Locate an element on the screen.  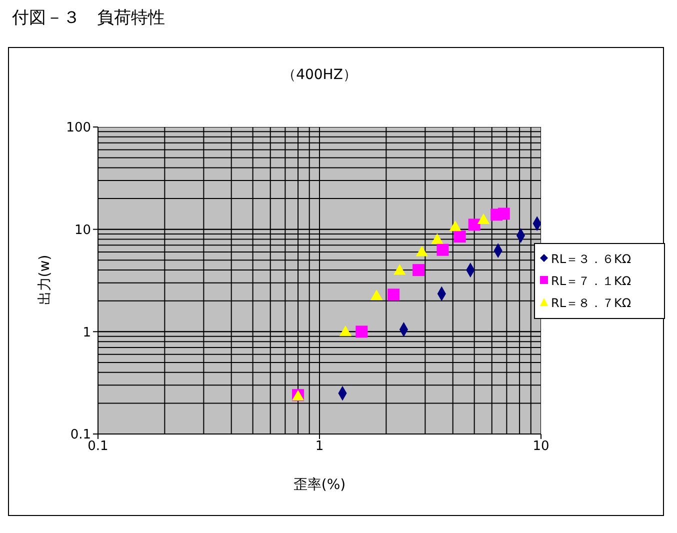
x-tick-label: 0.1 is located at coordinates (98, 446).